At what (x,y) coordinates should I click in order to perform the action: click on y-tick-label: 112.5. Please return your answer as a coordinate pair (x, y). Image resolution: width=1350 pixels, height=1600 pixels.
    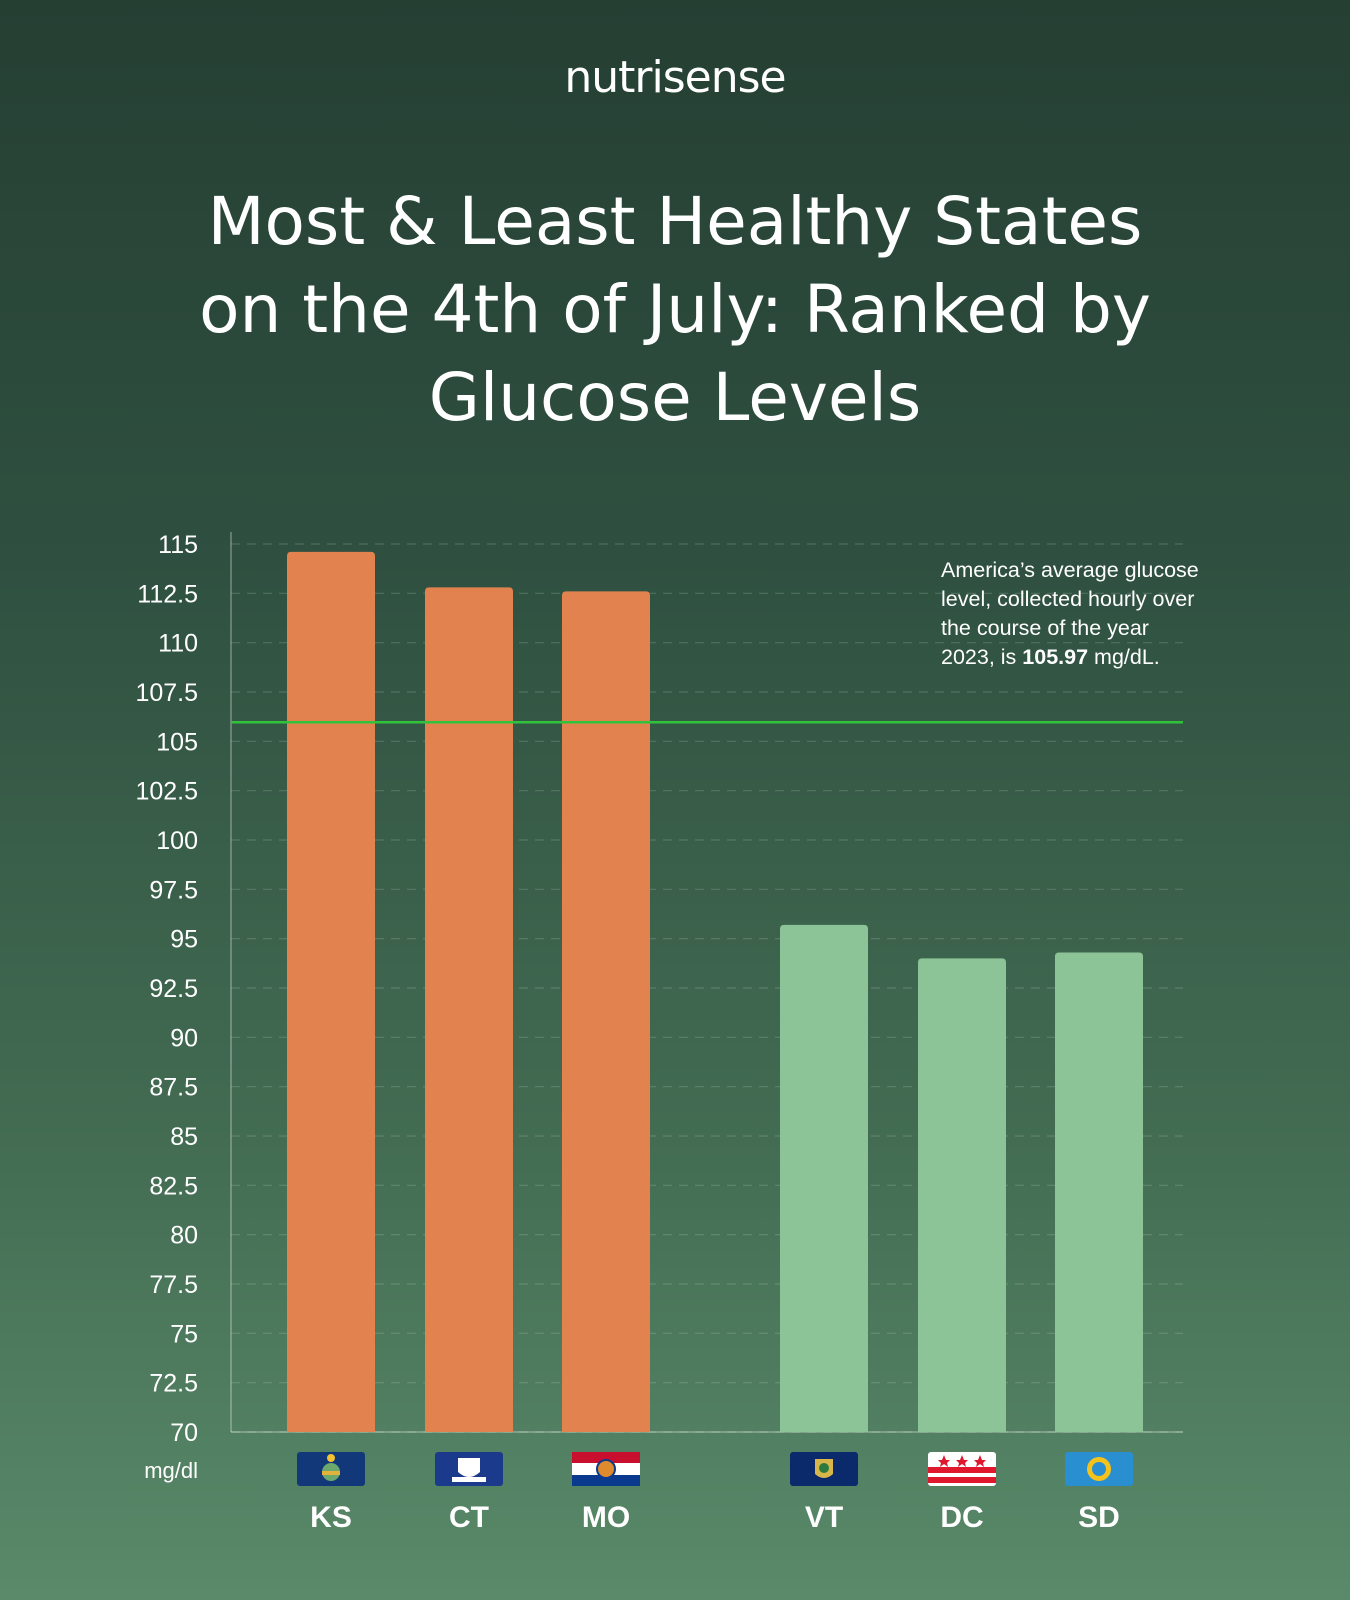
    Looking at the image, I should click on (167, 594).